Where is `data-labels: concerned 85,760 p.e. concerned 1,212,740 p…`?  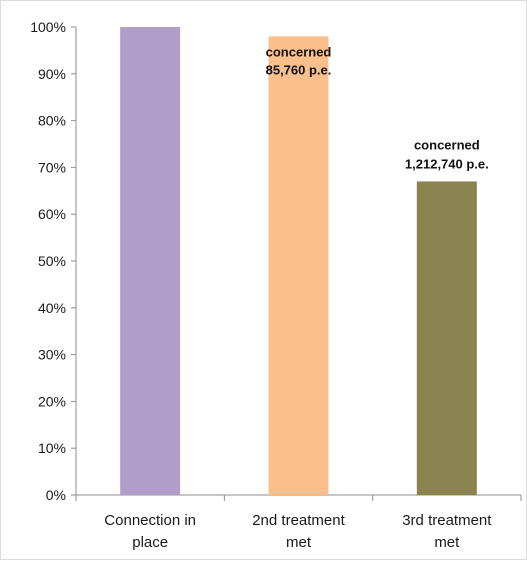
data-labels: concerned 85,760 p.e. concerned 1,212,740 p… is located at coordinates (377, 107).